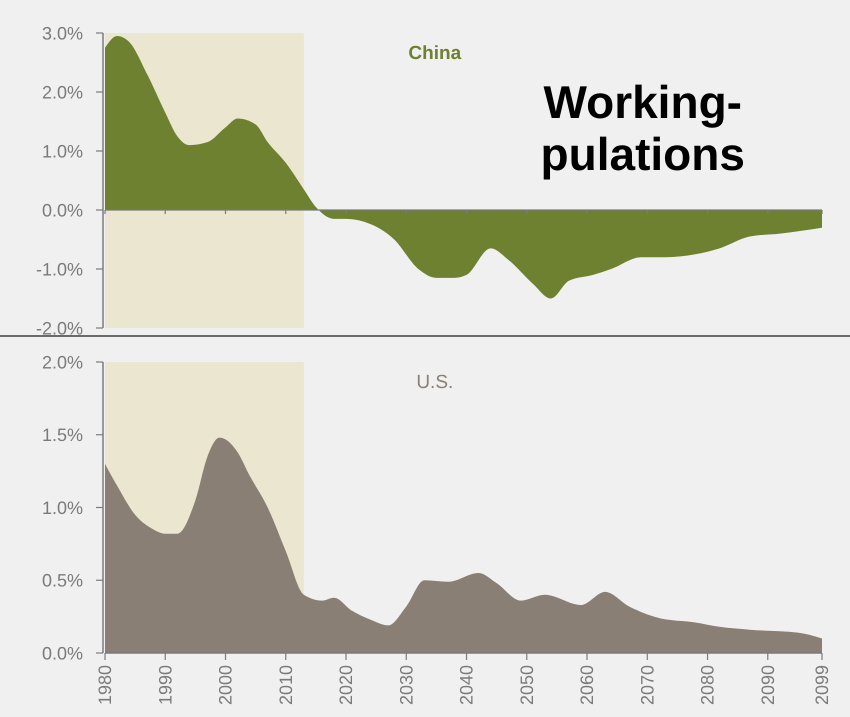 Image resolution: width=850 pixels, height=717 pixels. What do you see at coordinates (105, 685) in the screenshot?
I see `x-tick-label: 1980` at bounding box center [105, 685].